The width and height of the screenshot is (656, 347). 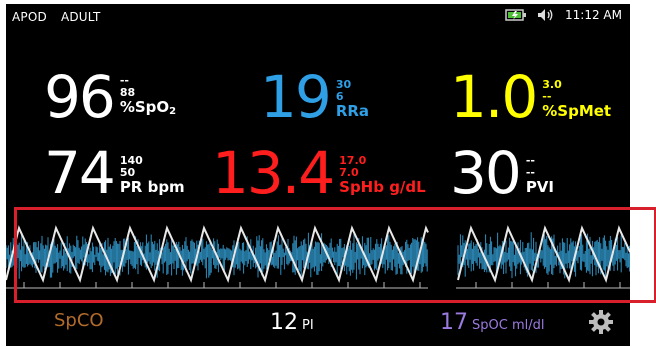 I want to click on pvi-parameter: 30 -- -- PVI, so click(x=502, y=173).